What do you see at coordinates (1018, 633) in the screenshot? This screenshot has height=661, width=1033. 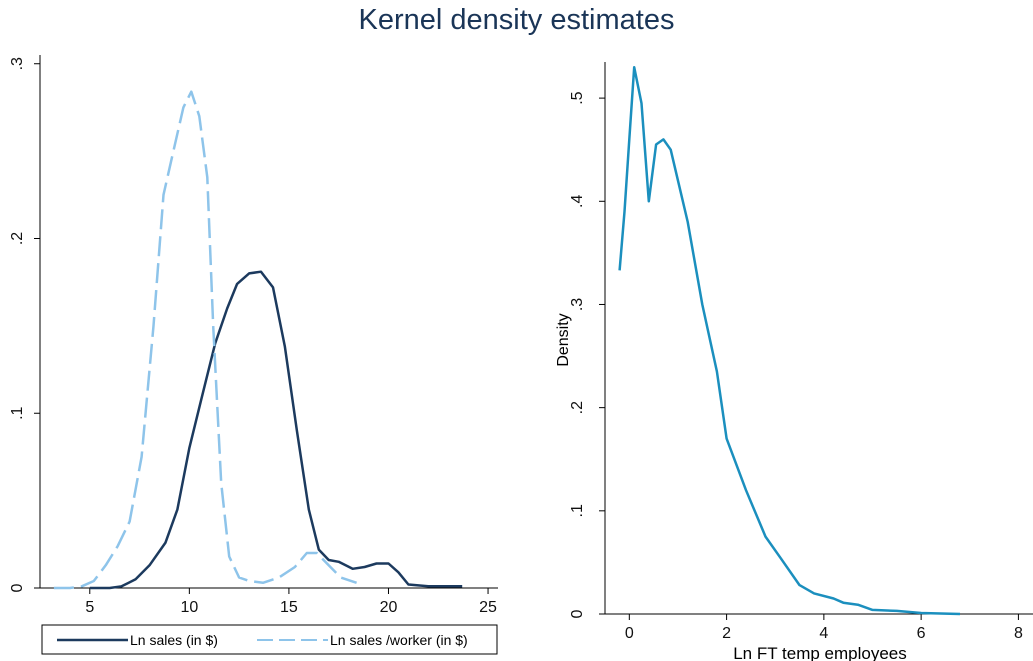 I see `x-tick-label: 8` at bounding box center [1018, 633].